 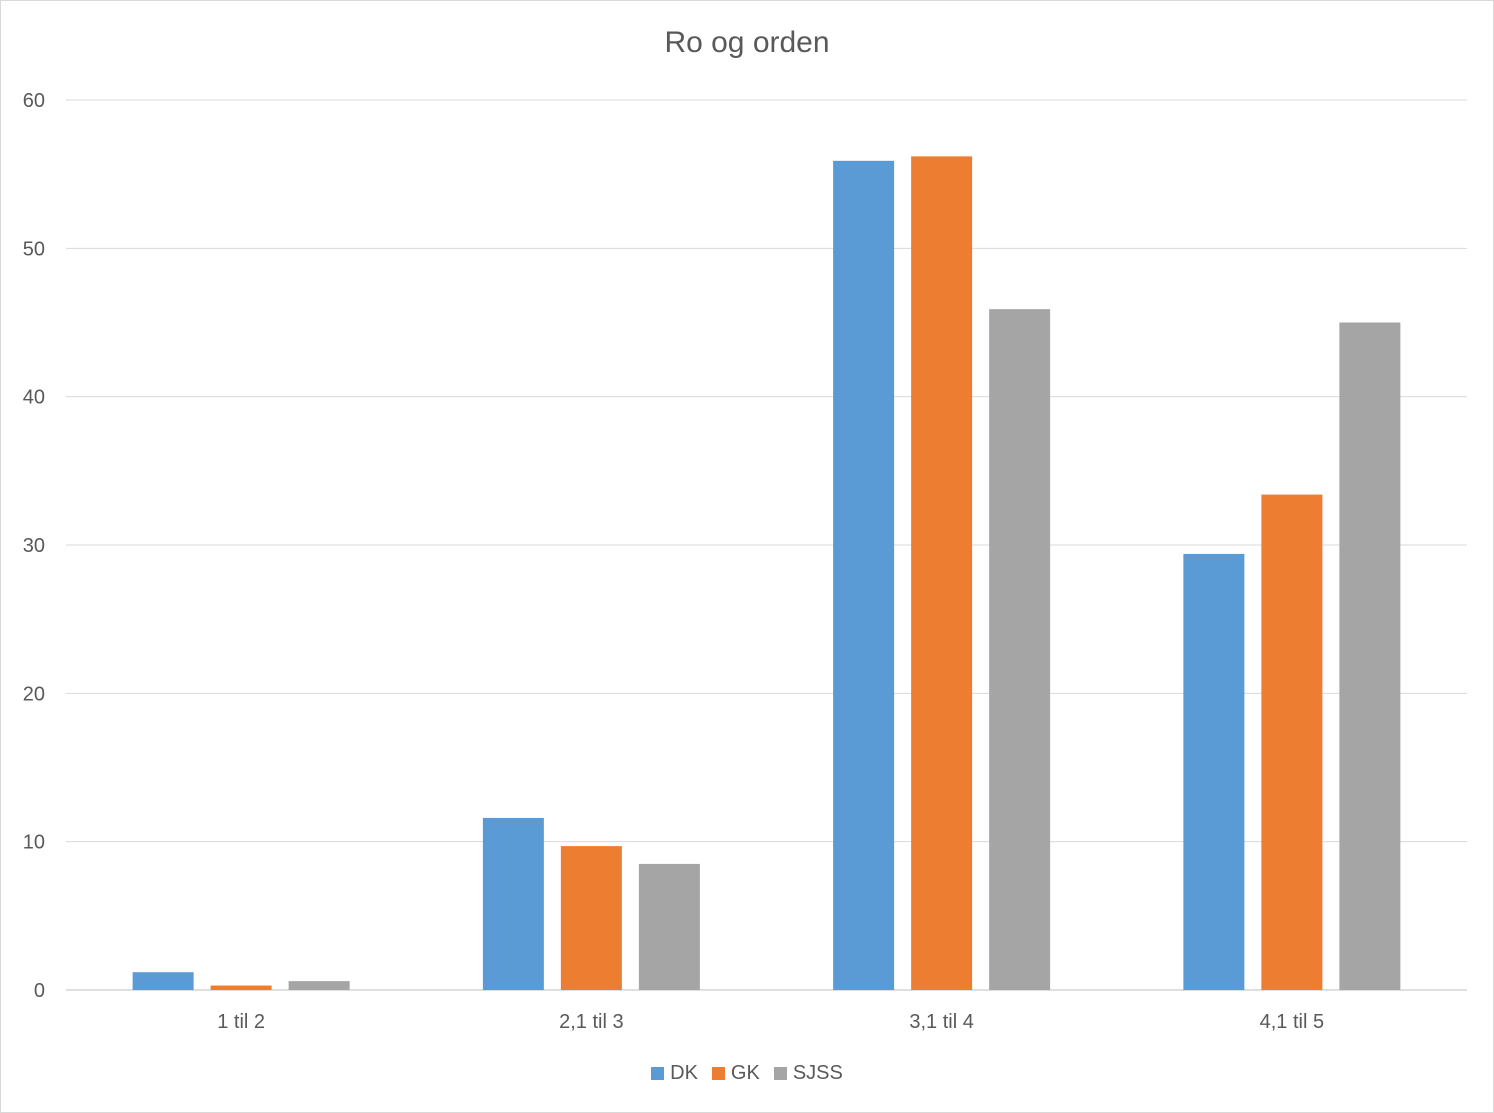 I want to click on x-tick-label: 1 til 2, so click(x=241, y=1022).